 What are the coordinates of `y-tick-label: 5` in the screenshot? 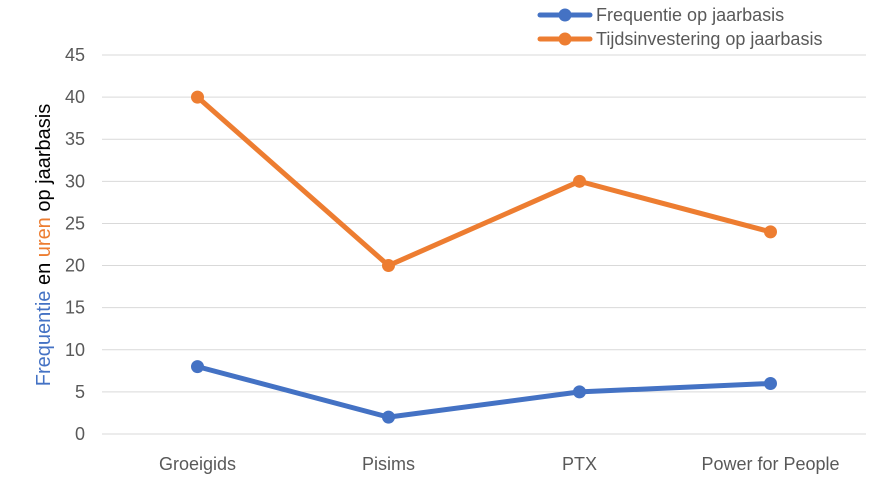 It's located at (80, 392).